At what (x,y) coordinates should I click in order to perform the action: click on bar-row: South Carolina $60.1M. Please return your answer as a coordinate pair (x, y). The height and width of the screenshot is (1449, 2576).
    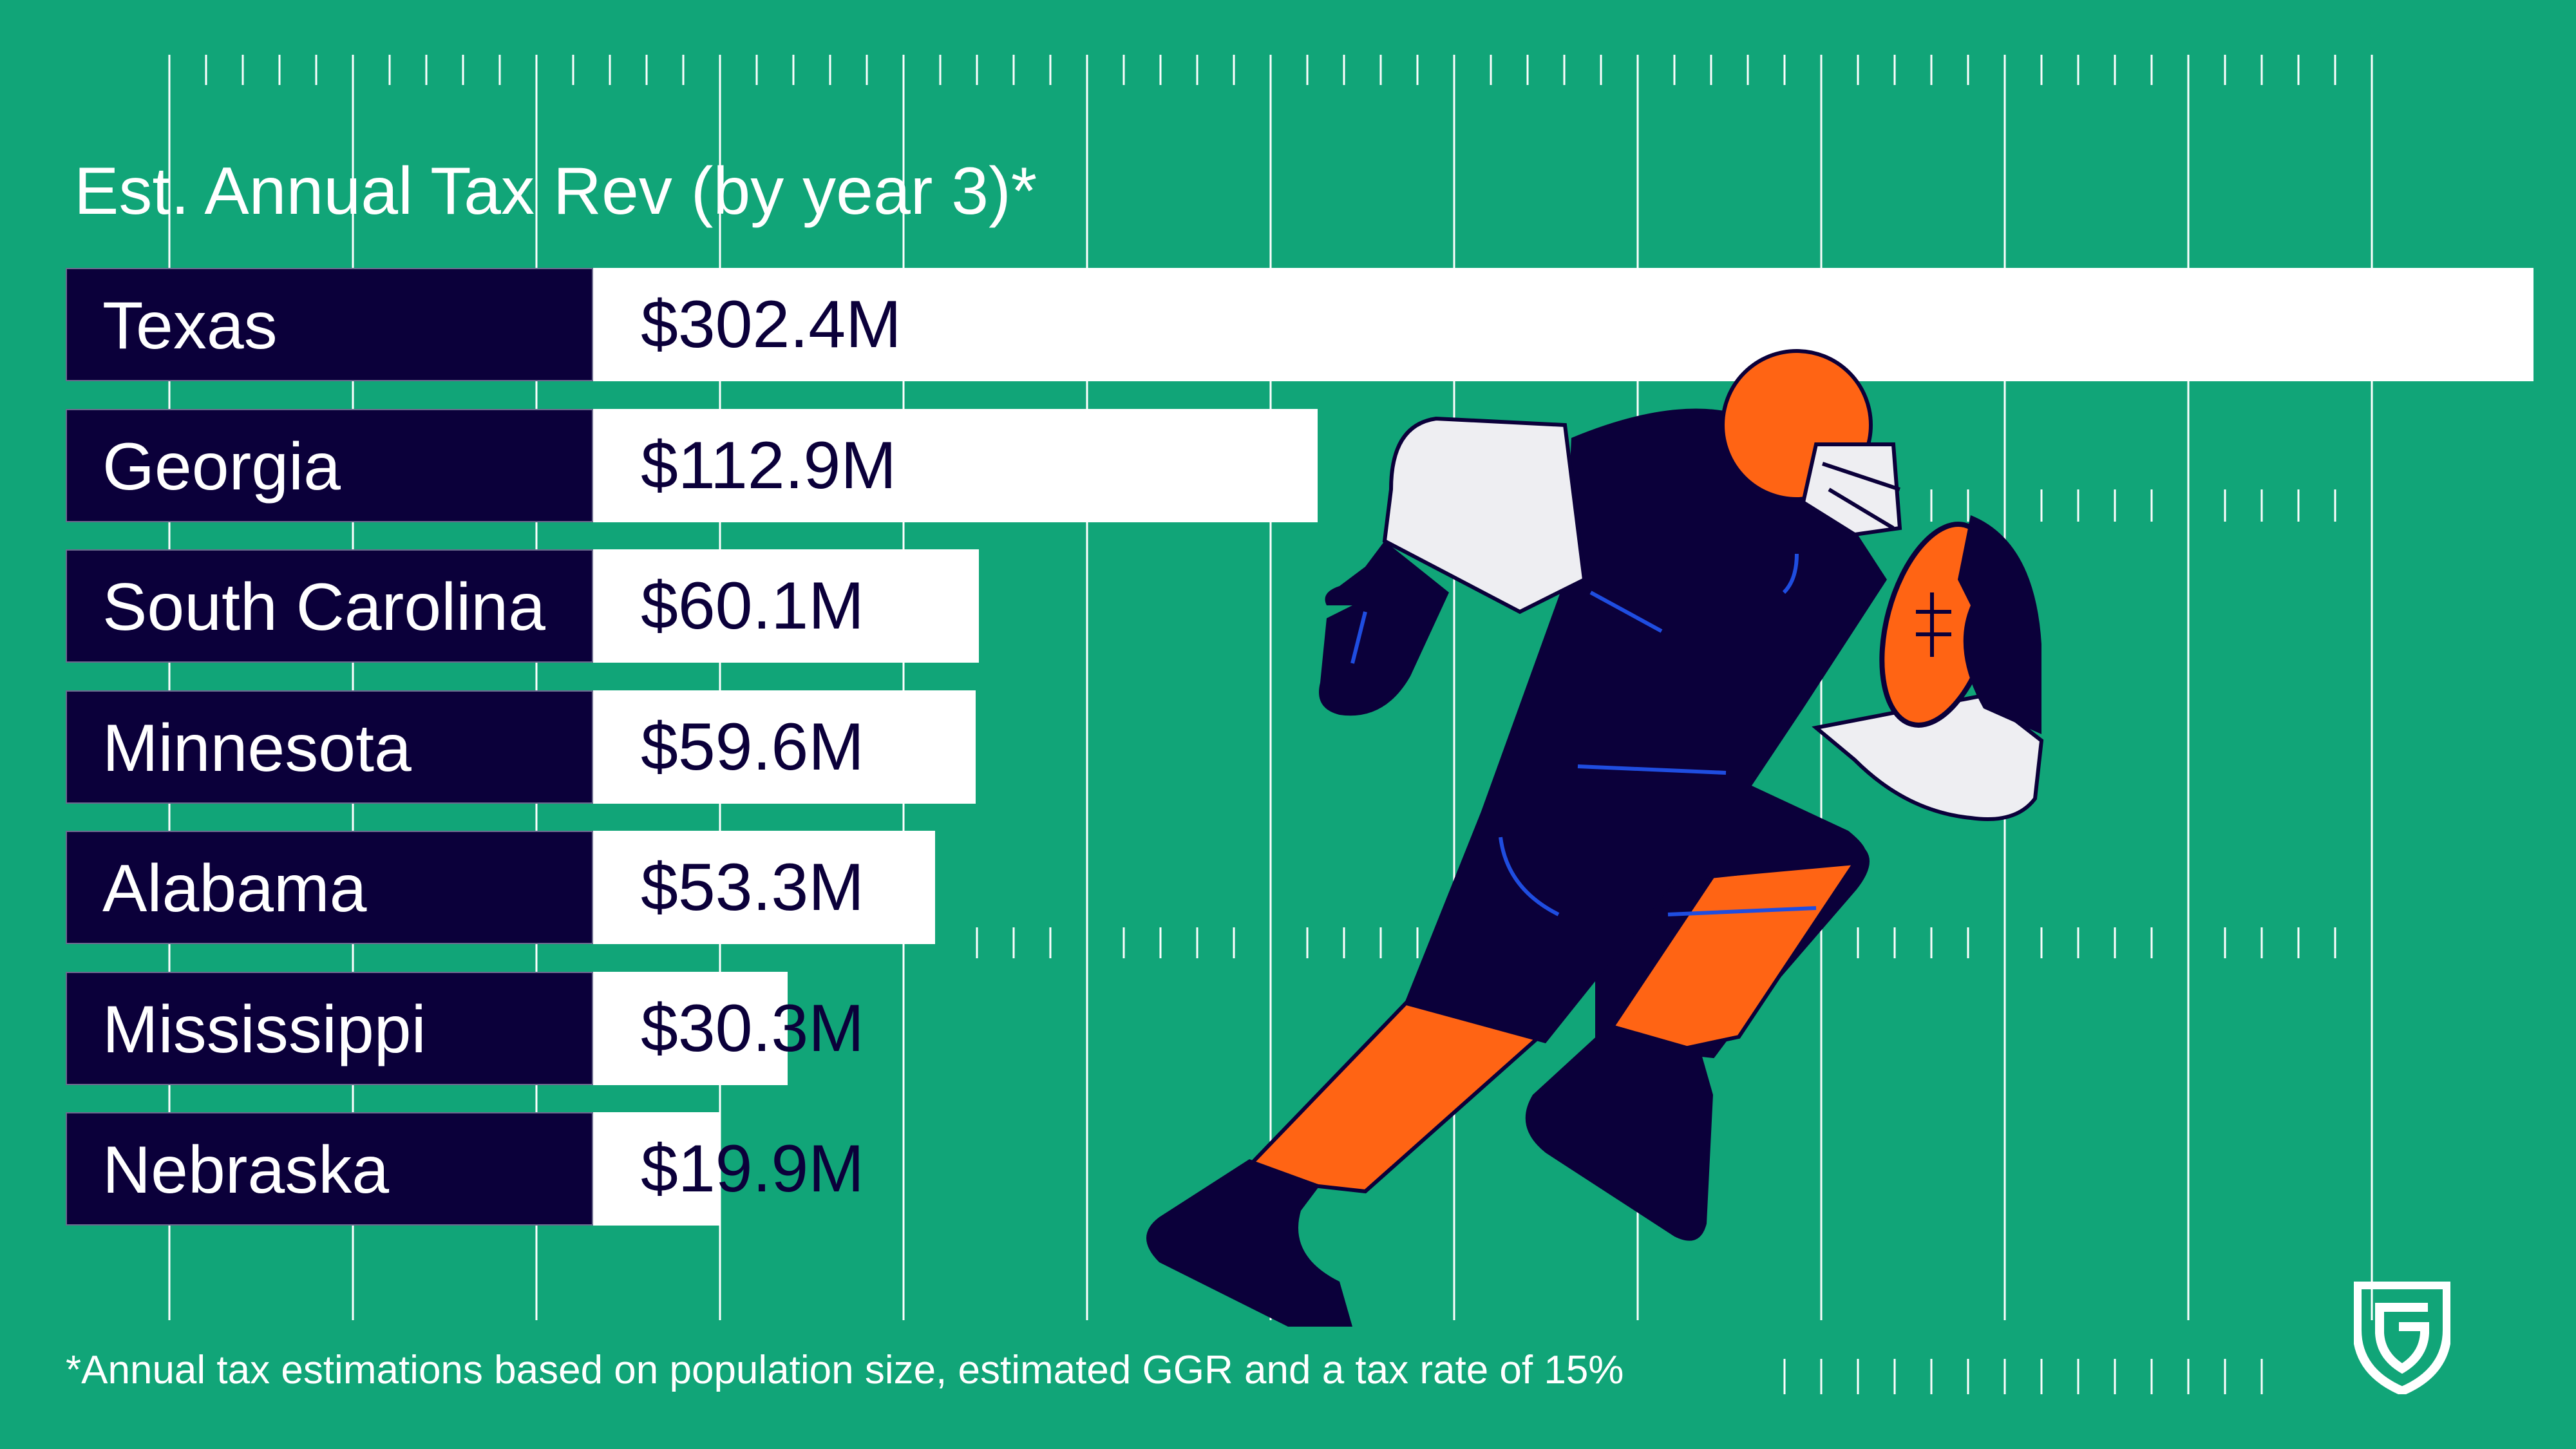
    Looking at the image, I should click on (1299, 606).